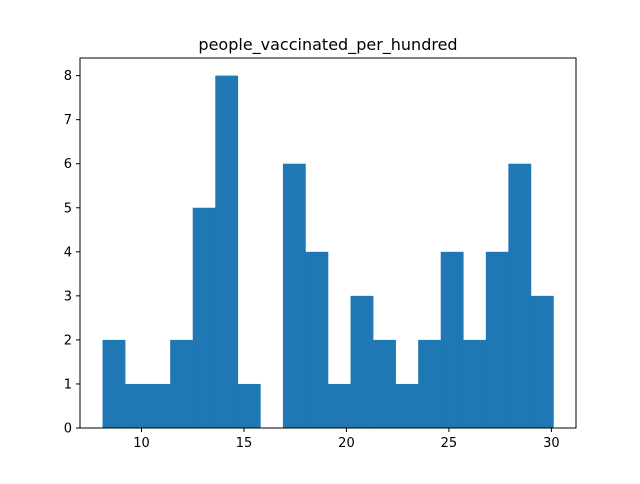  Describe the element at coordinates (68, 76) in the screenshot. I see `y-tick-label: 8` at that location.